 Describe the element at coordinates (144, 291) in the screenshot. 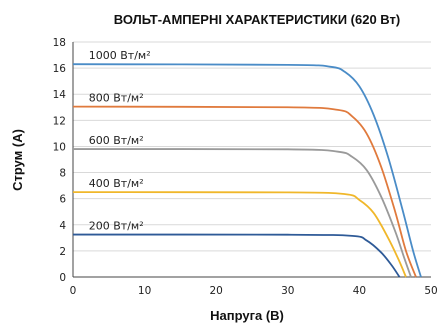

I see `x-tick-label: 10` at that location.